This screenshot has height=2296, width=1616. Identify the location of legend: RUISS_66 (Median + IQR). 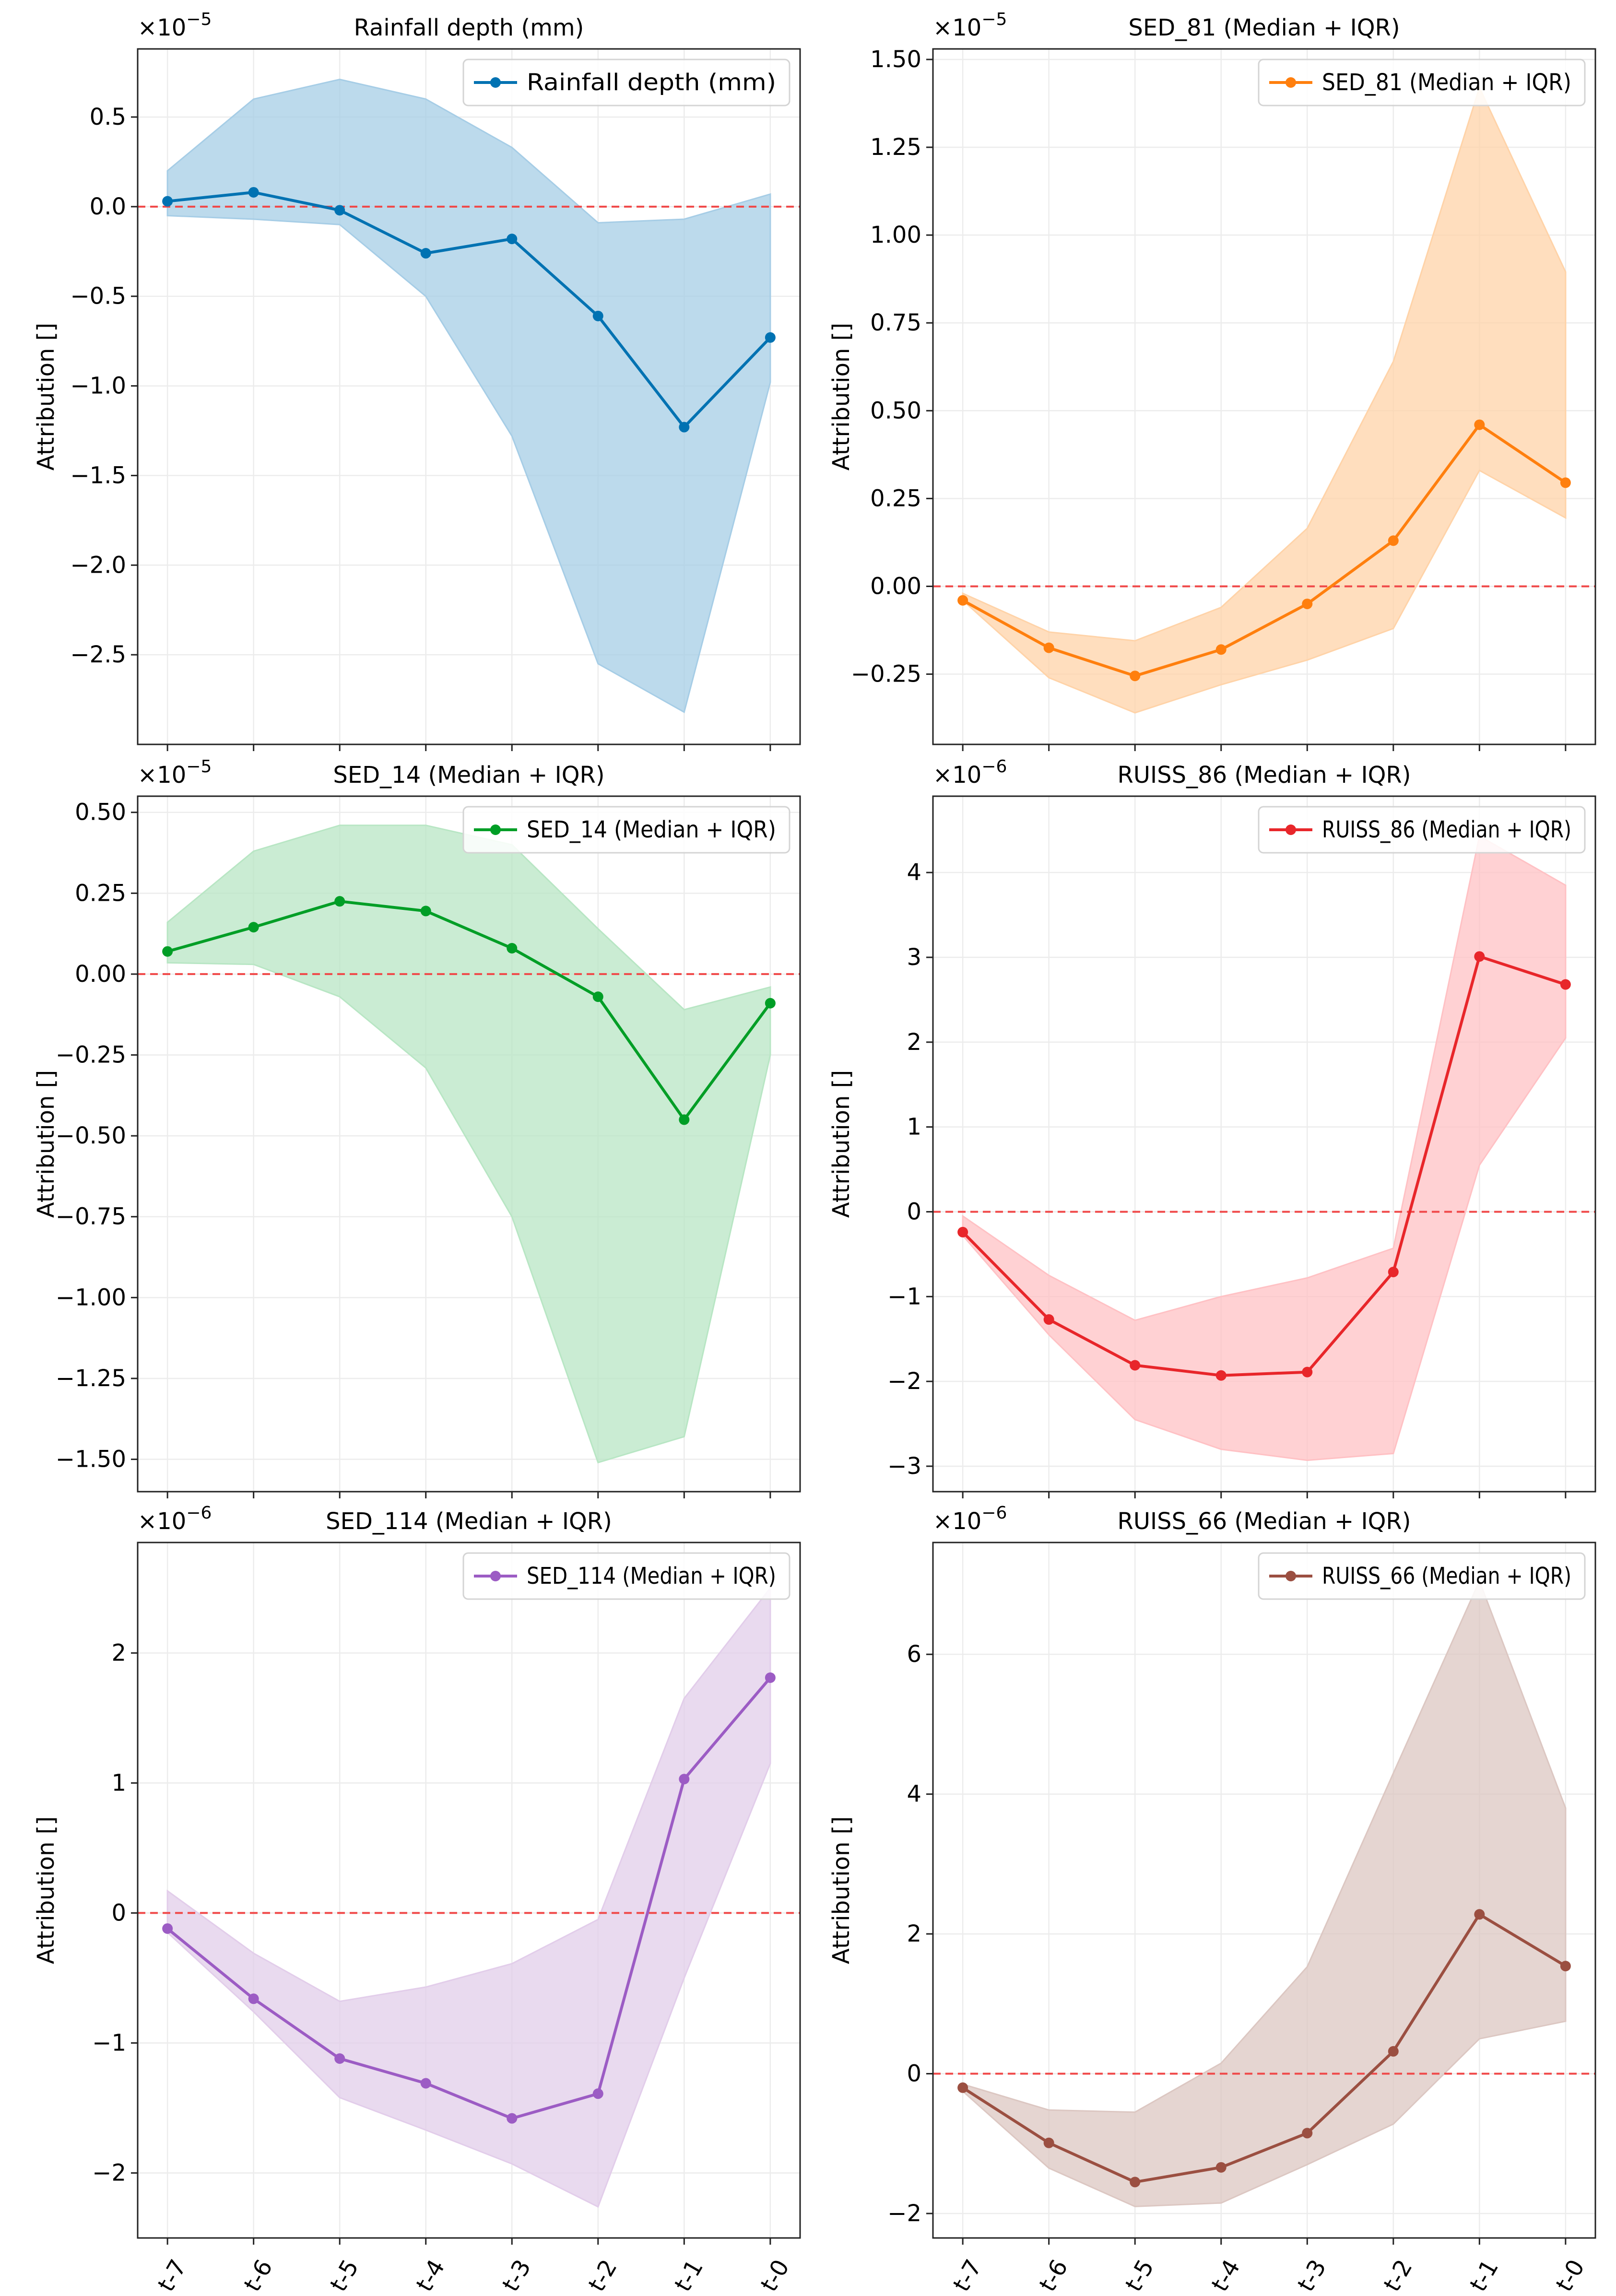
(1422, 1576).